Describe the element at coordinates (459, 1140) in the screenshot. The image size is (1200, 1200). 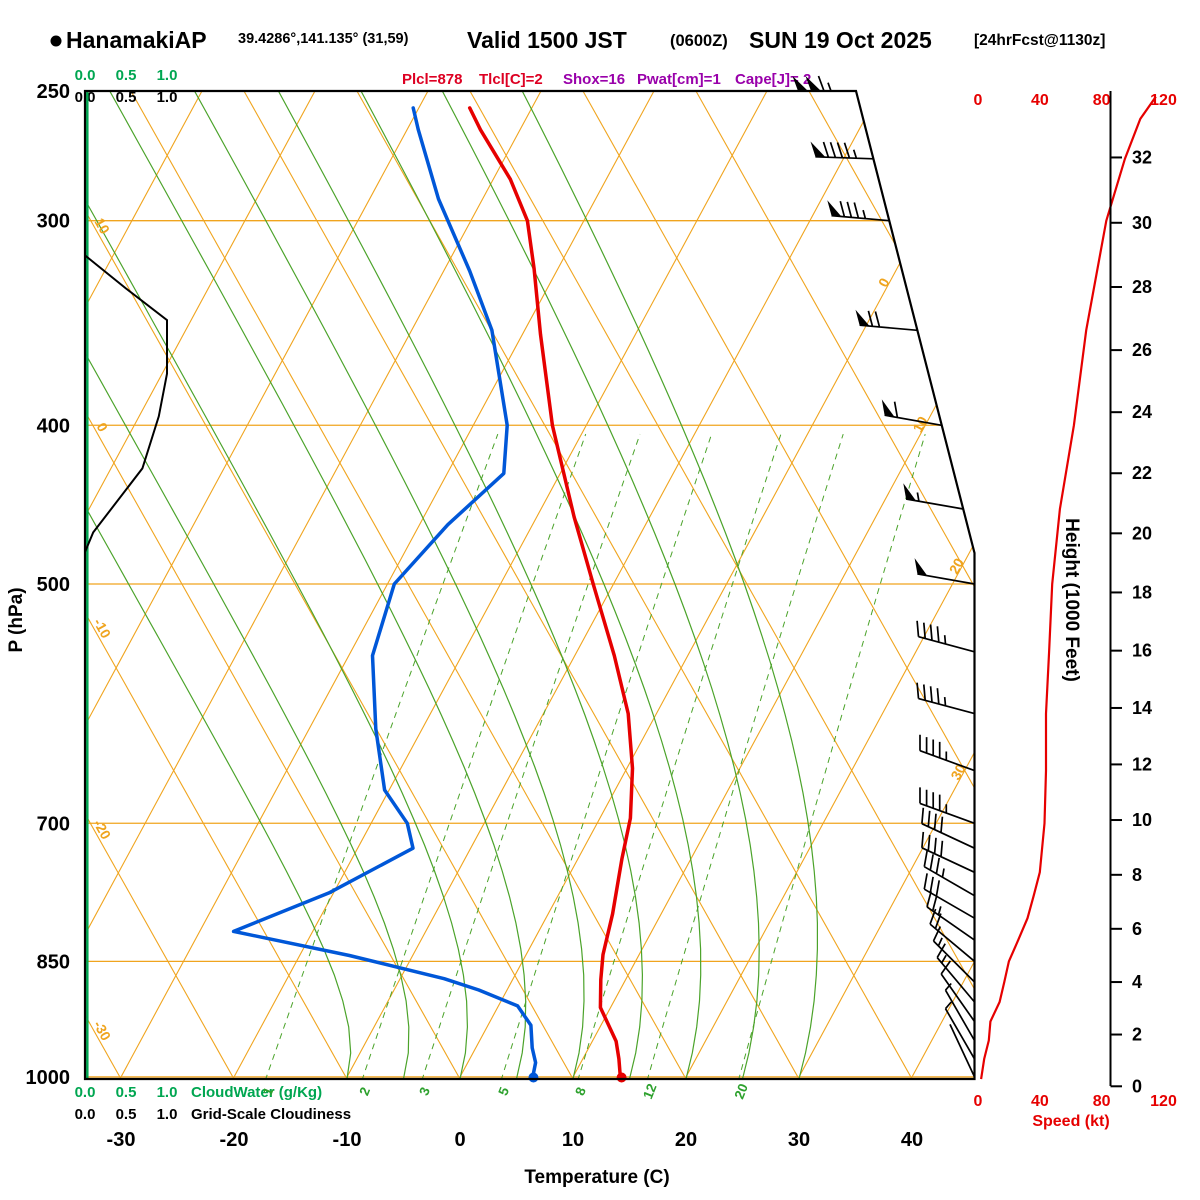
I see `temperature-tick-label: 0` at that location.